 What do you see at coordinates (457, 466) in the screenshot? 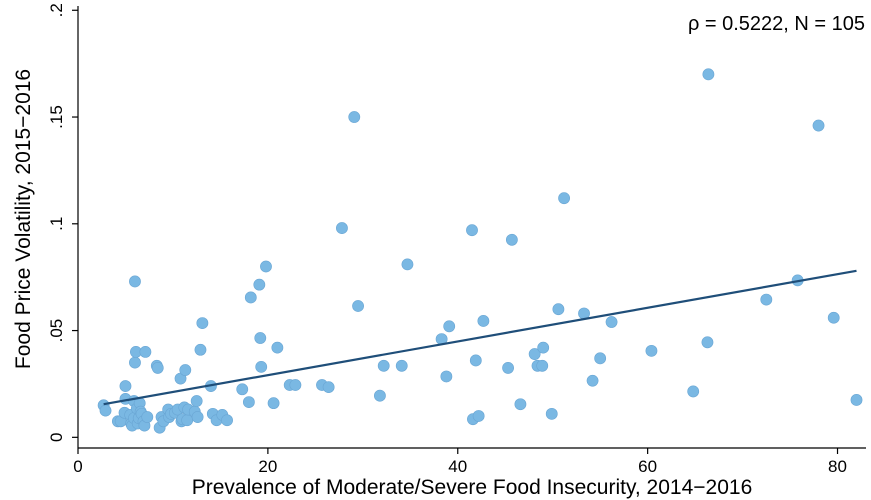
I see `x-tick-label: 40` at bounding box center [457, 466].